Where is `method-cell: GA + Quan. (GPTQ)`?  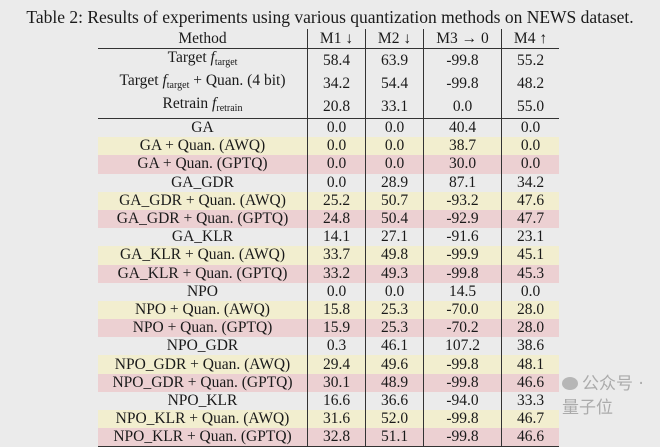 method-cell: GA + Quan. (GPTQ) is located at coordinates (203, 164).